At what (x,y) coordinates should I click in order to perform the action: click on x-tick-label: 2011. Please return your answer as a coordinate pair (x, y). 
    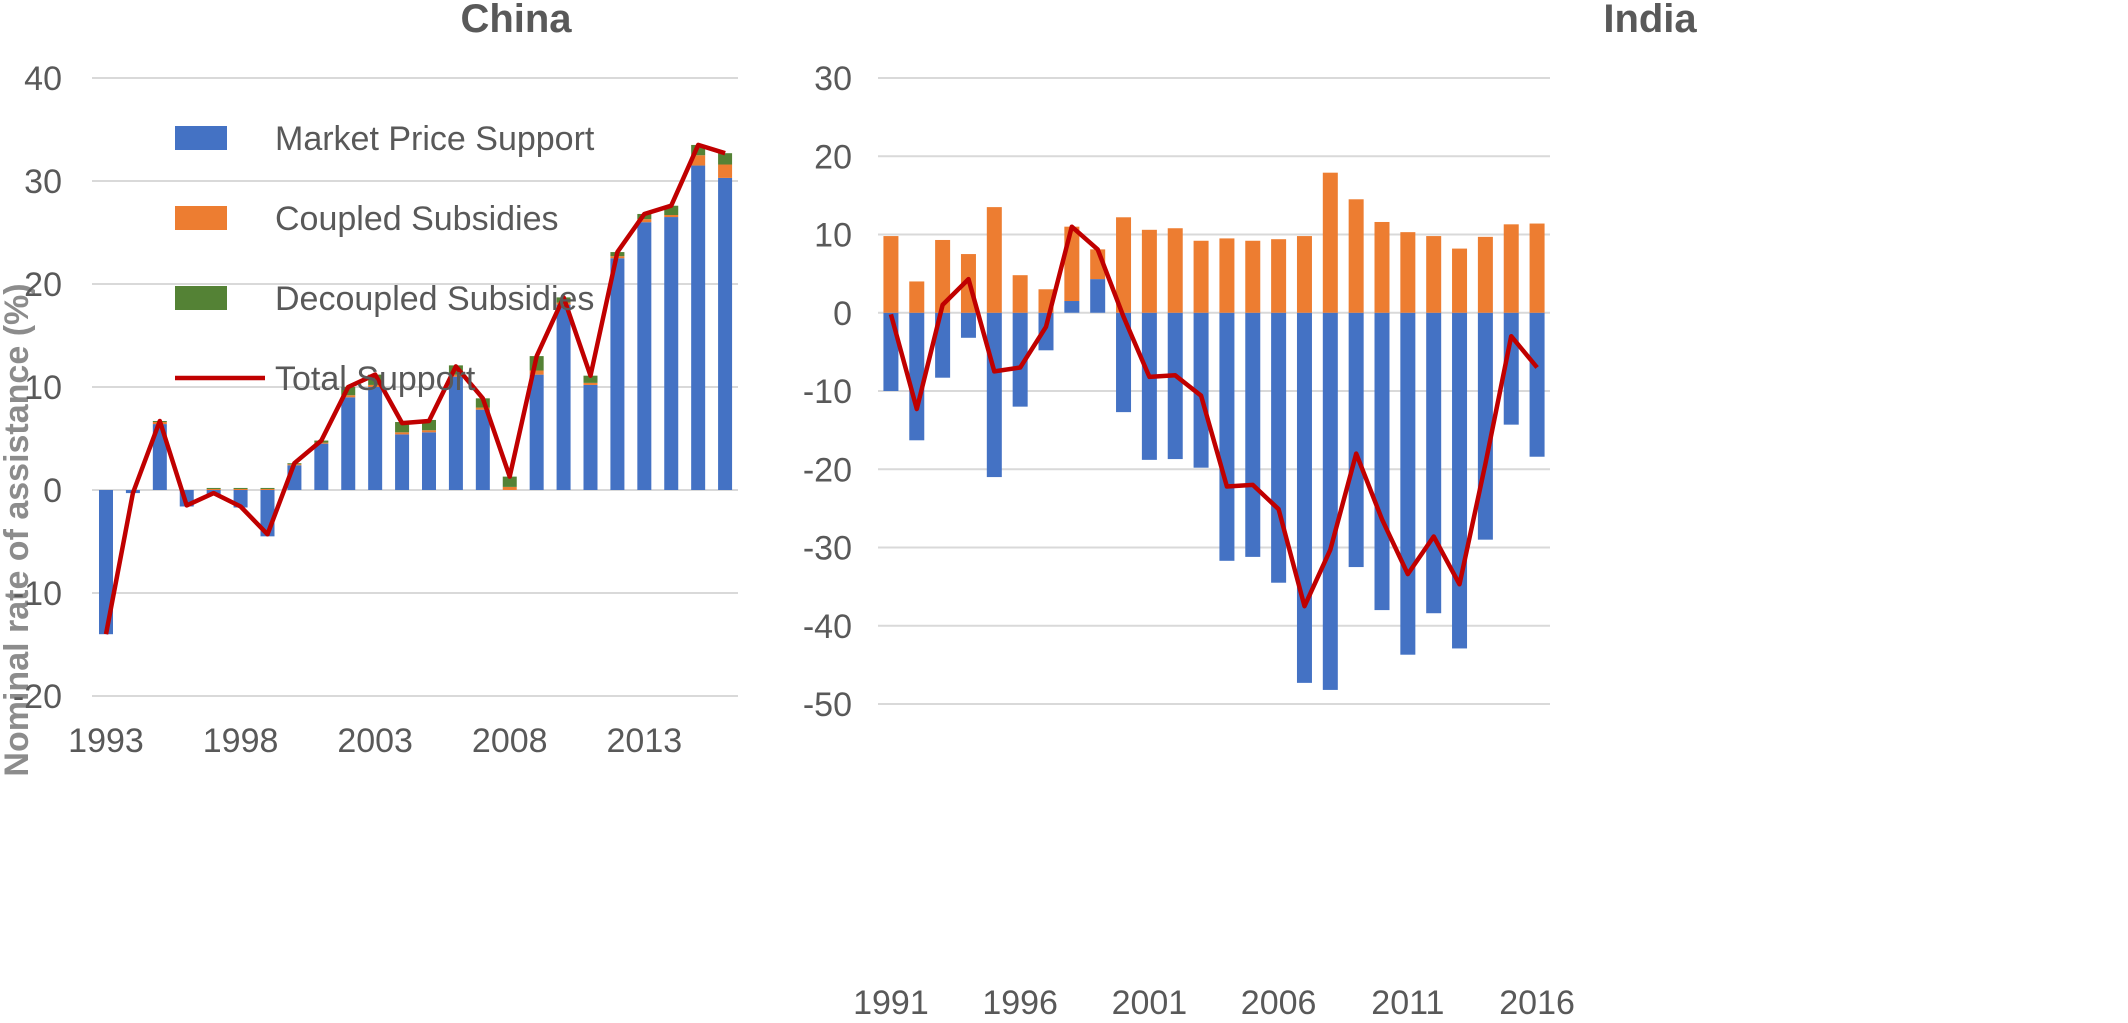
    Looking at the image, I should click on (1407, 1003).